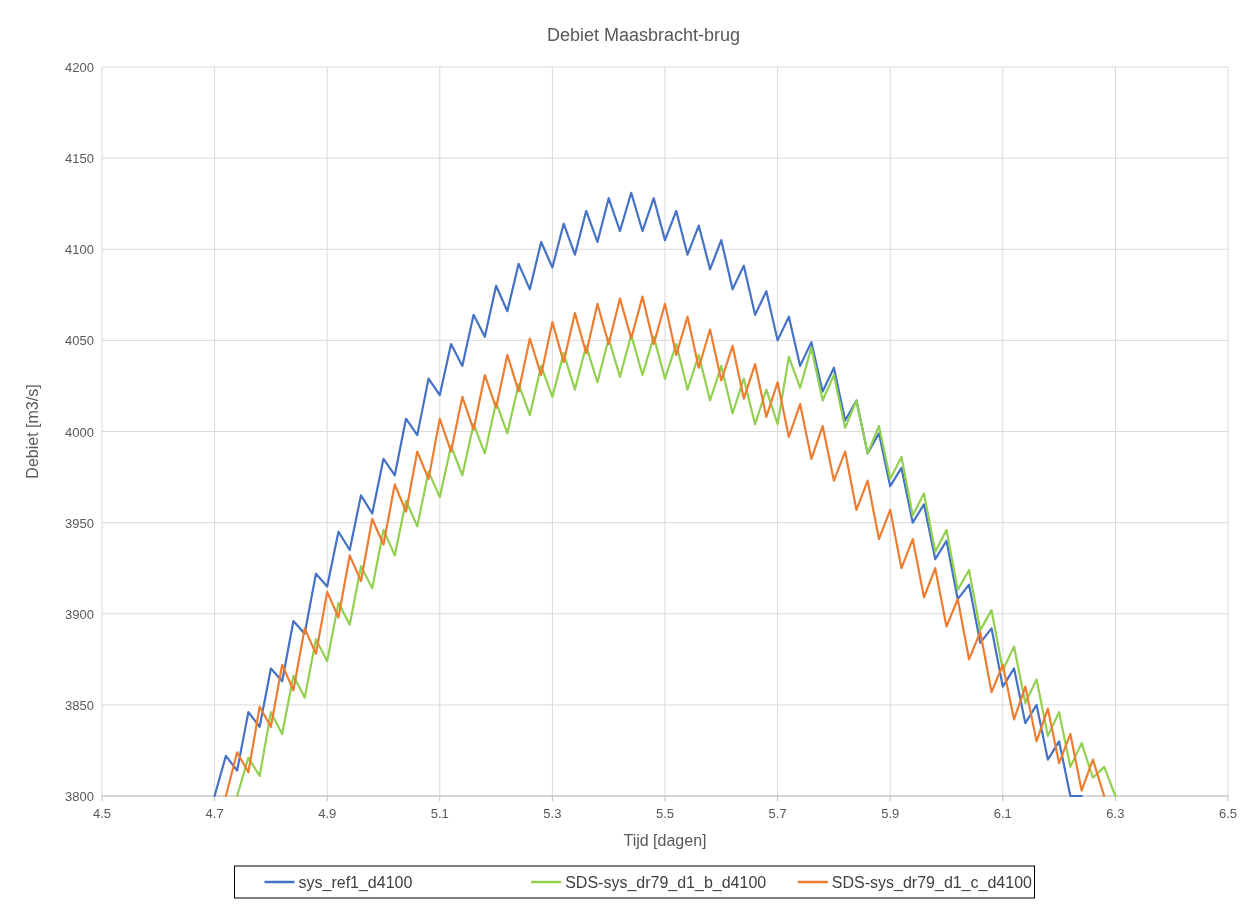 This screenshot has height=910, width=1259. Describe the element at coordinates (643, 35) in the screenshot. I see `chart-title: Debiet Maasbracht-brug` at that location.